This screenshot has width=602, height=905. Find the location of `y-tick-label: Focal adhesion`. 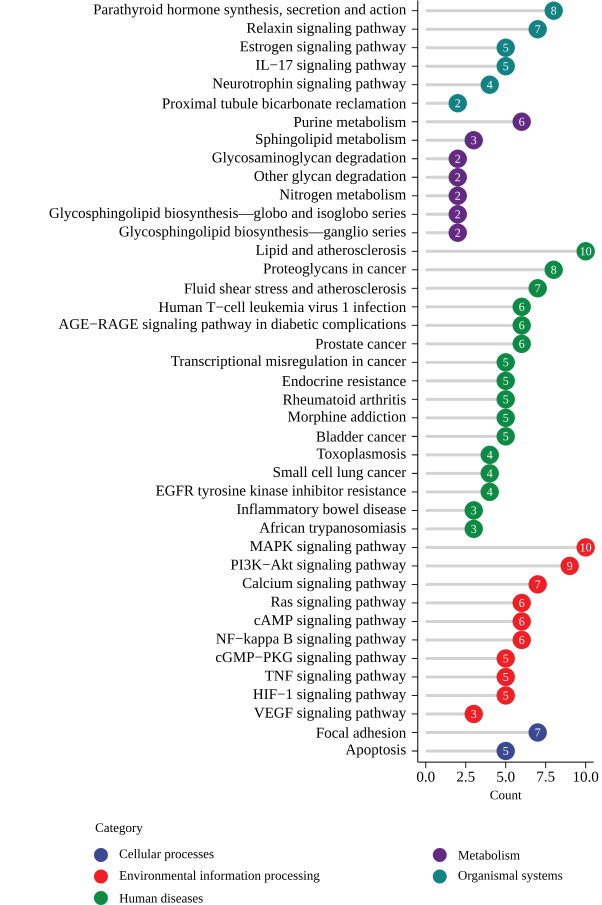

y-tick-label: Focal adhesion is located at coordinates (361, 732).